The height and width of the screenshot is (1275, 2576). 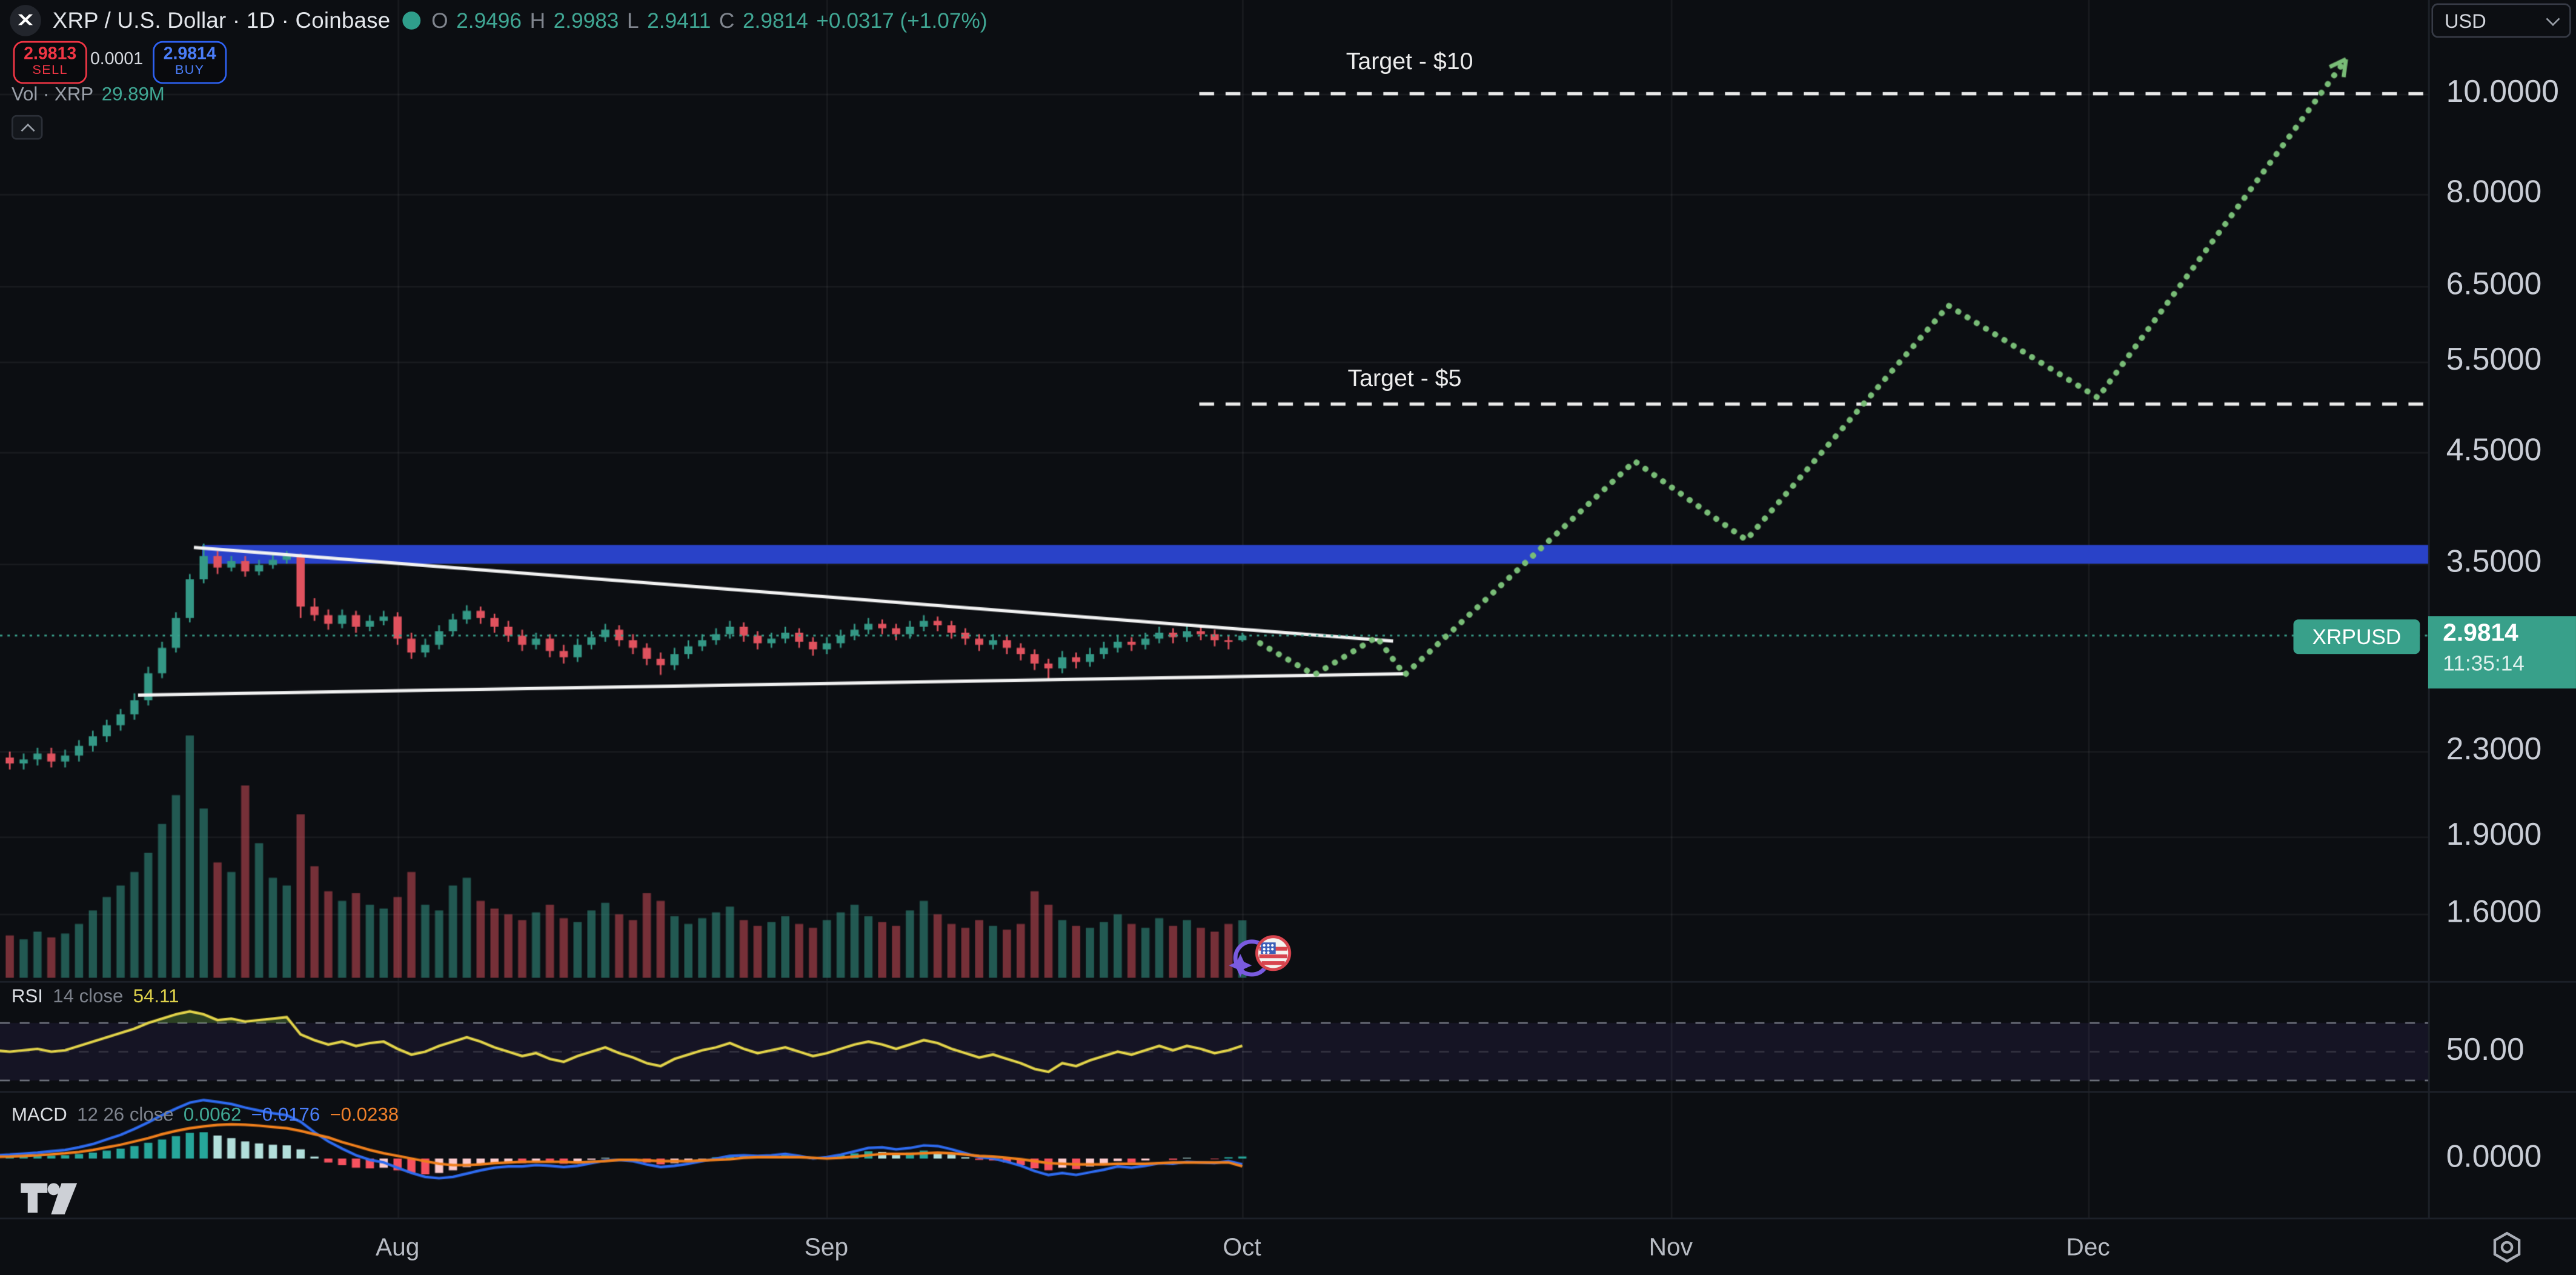 I want to click on market-status-icon, so click(x=411, y=19).